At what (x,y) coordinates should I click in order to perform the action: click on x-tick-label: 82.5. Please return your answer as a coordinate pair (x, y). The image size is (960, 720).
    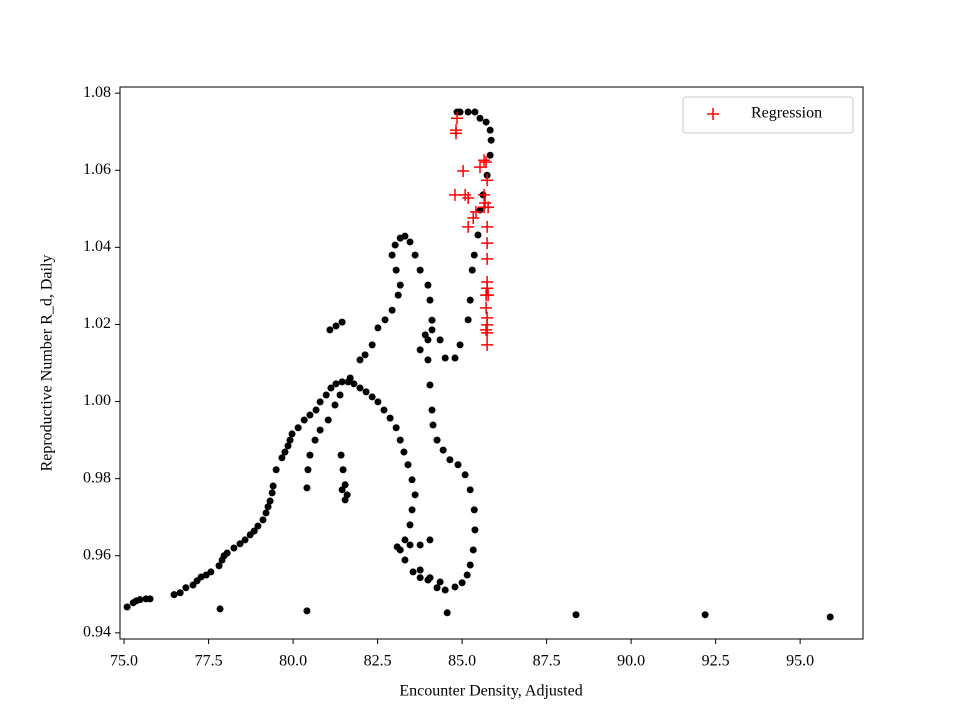
    Looking at the image, I should click on (378, 661).